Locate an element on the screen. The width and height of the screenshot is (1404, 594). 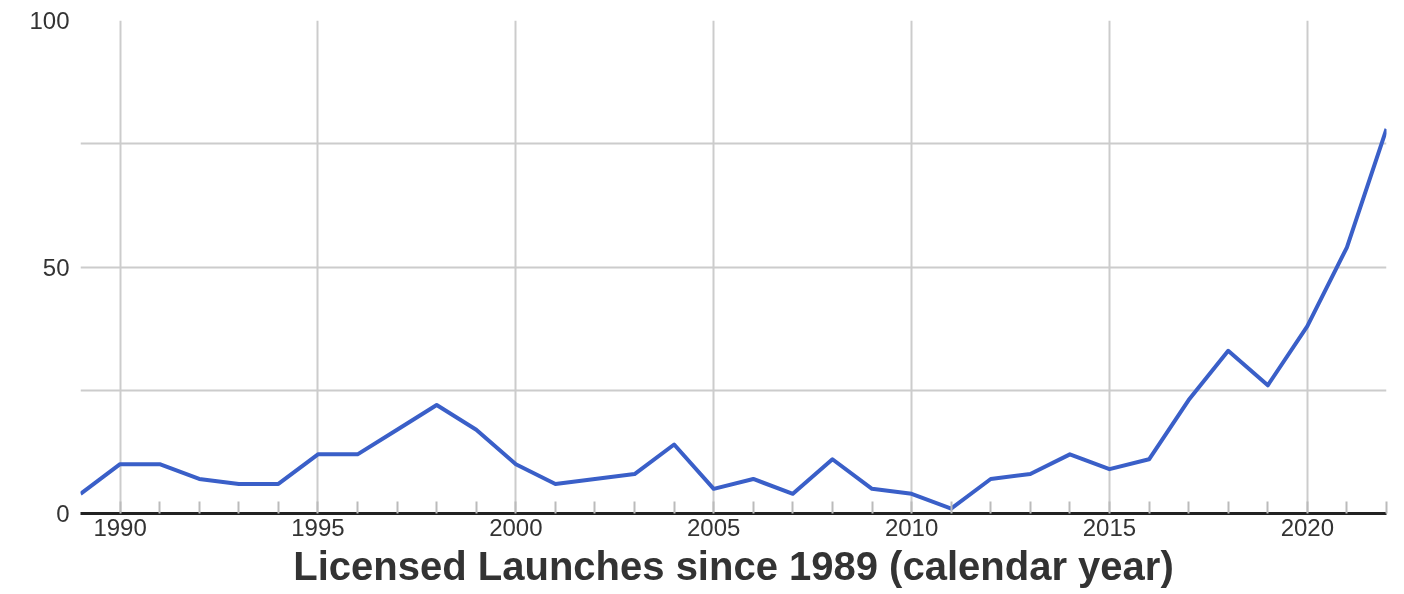
y-tick-label: 50 is located at coordinates (56, 267).